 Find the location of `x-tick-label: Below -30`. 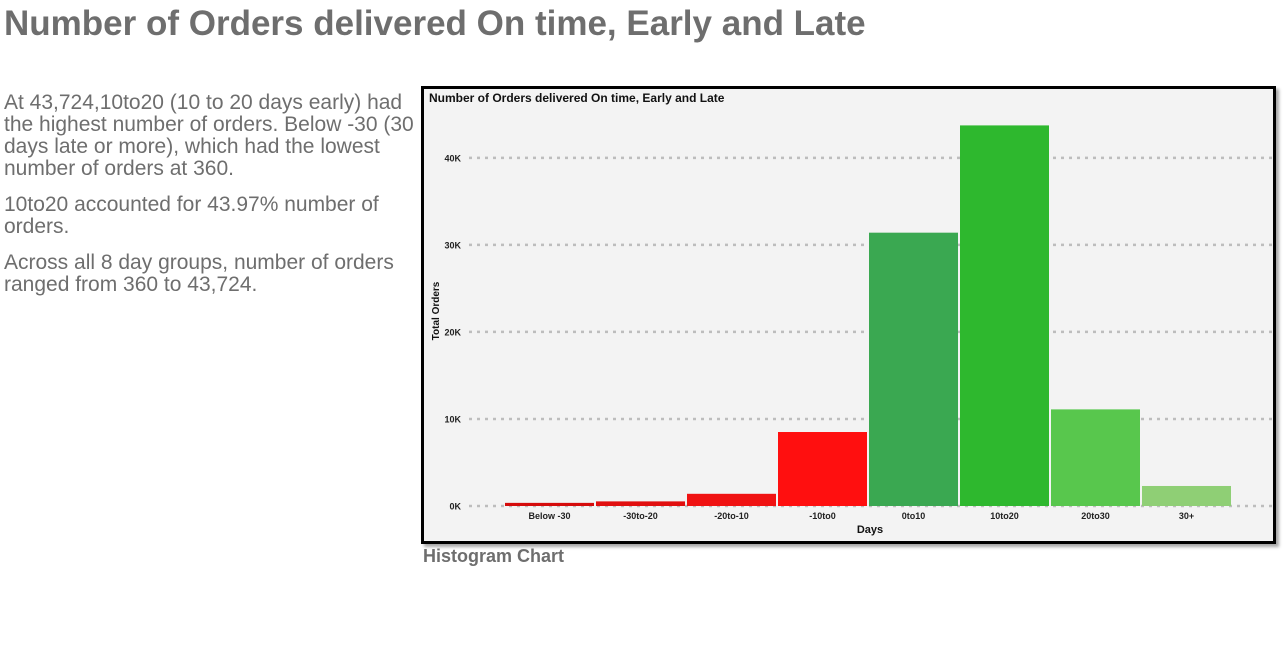

x-tick-label: Below -30 is located at coordinates (549, 516).